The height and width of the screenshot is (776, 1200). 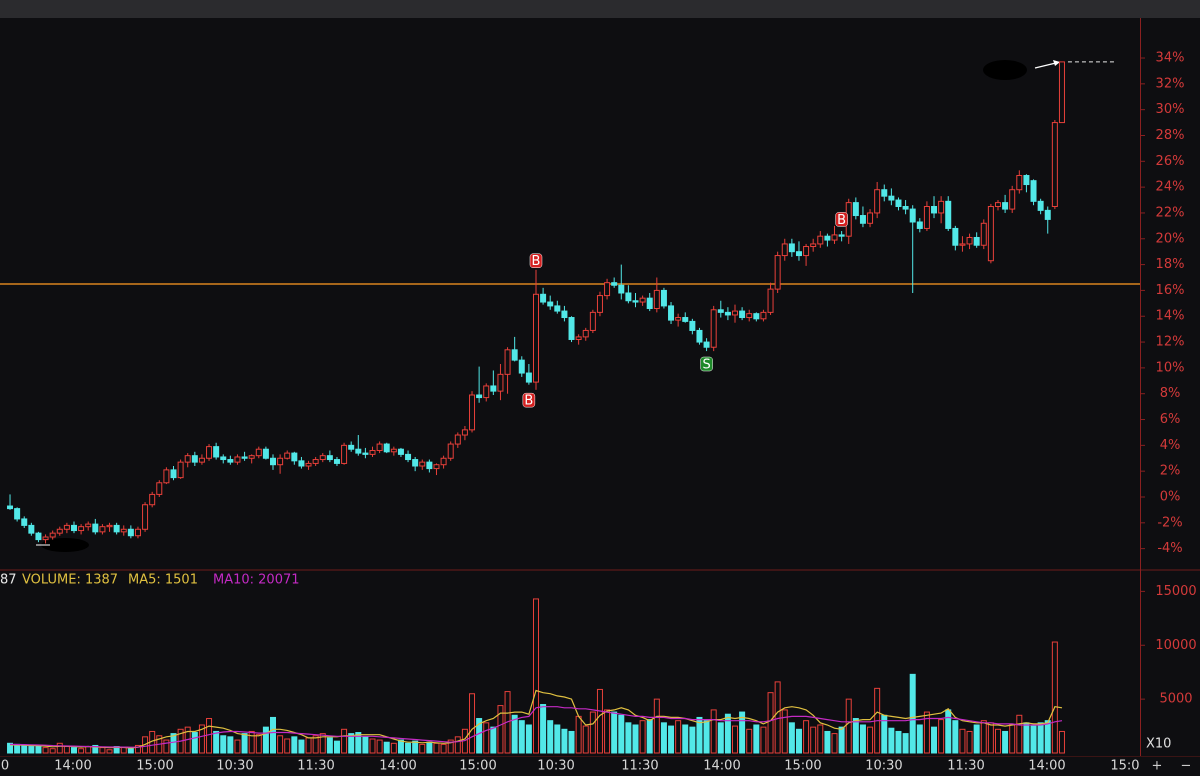 What do you see at coordinates (528, 401) in the screenshot?
I see `trade-marker-label: B` at bounding box center [528, 401].